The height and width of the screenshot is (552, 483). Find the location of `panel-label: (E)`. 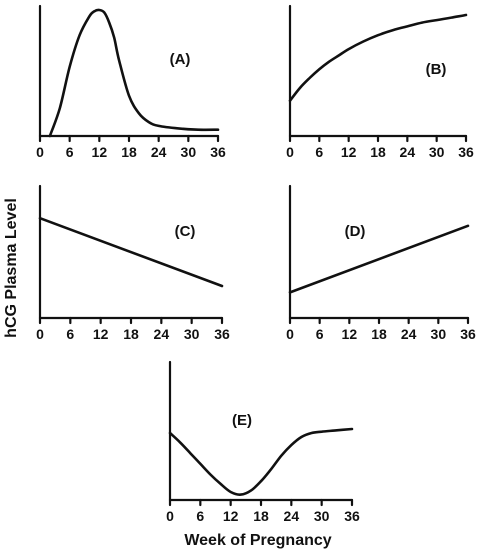

panel-label: (E) is located at coordinates (242, 420).